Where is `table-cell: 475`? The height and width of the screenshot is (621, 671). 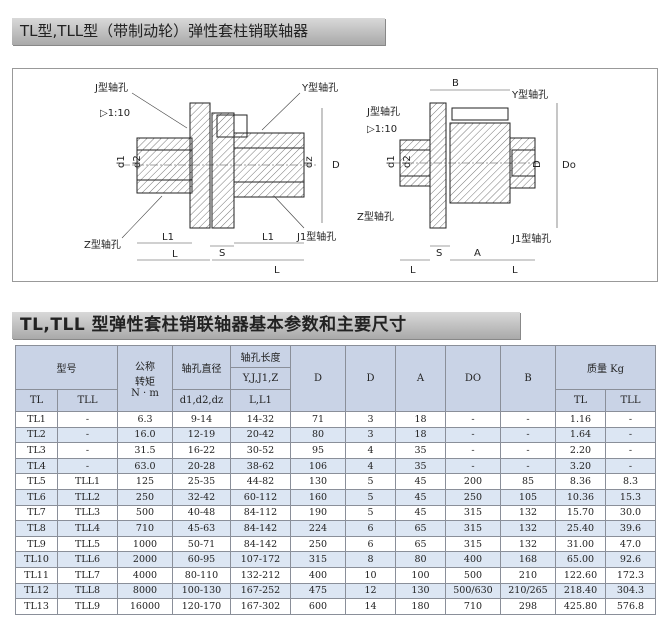
table-cell: 475 is located at coordinates (318, 591).